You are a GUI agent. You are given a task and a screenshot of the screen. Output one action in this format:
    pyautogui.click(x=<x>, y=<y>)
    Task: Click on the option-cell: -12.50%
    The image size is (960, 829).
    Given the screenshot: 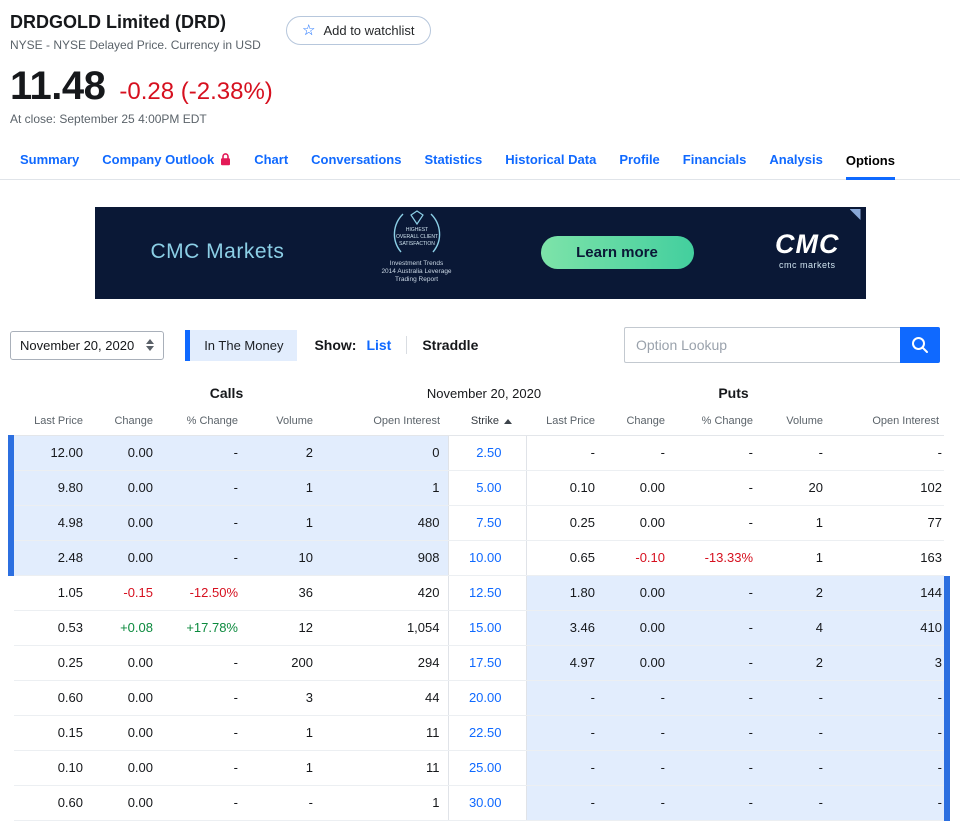 What is the action you would take?
    pyautogui.click(x=203, y=593)
    